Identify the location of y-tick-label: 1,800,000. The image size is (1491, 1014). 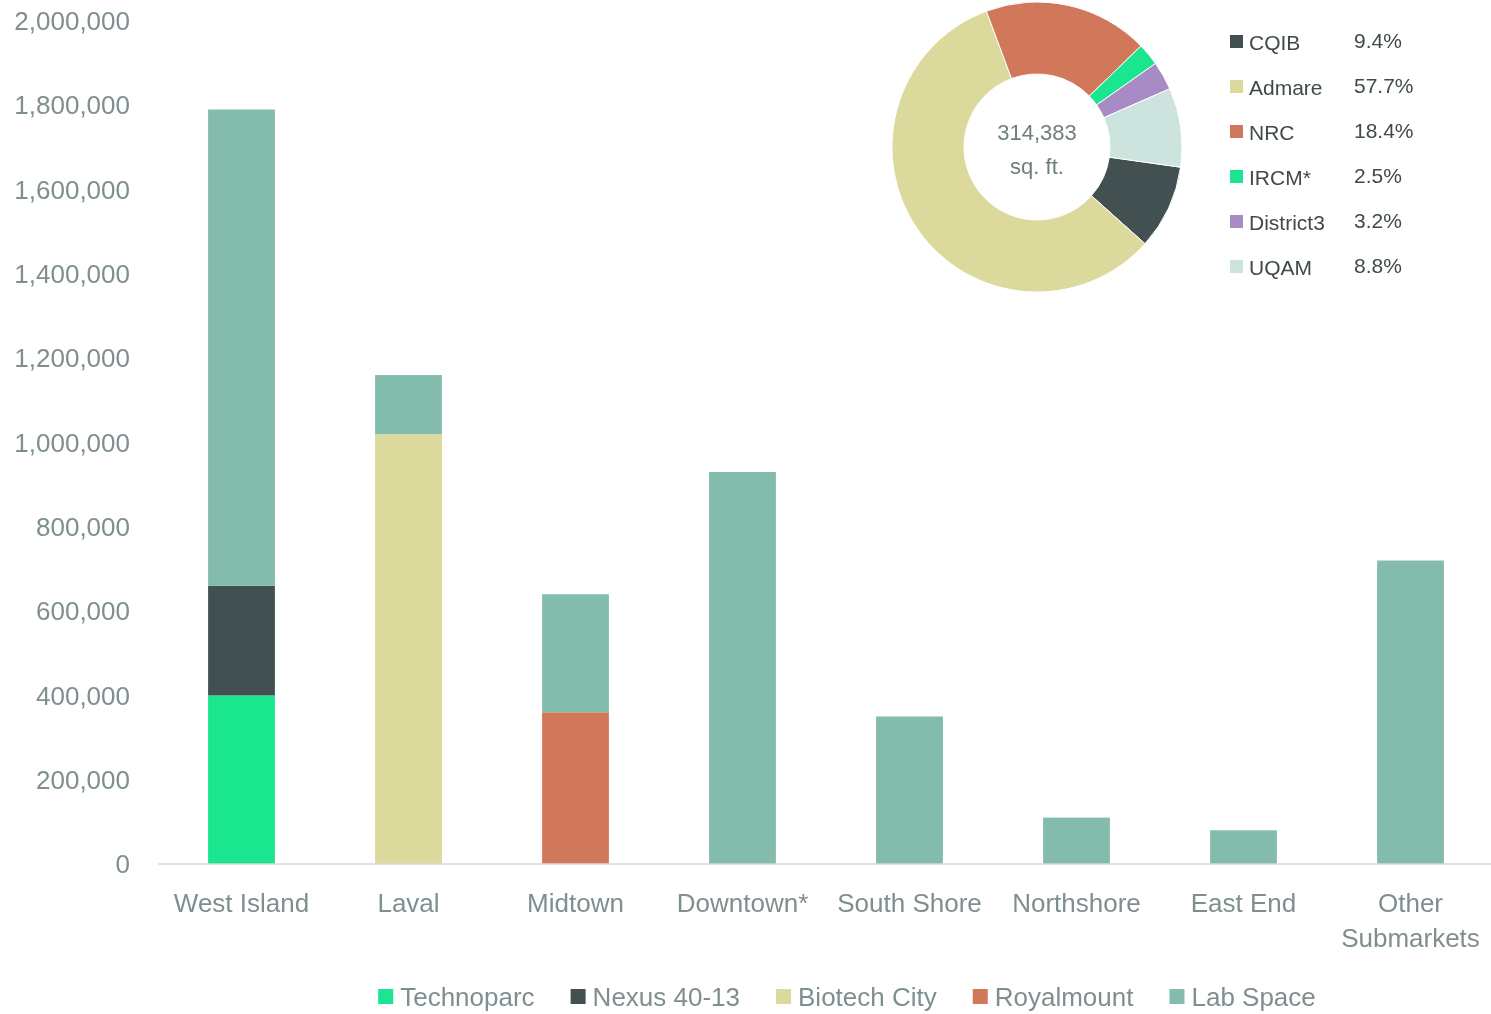
(72, 105).